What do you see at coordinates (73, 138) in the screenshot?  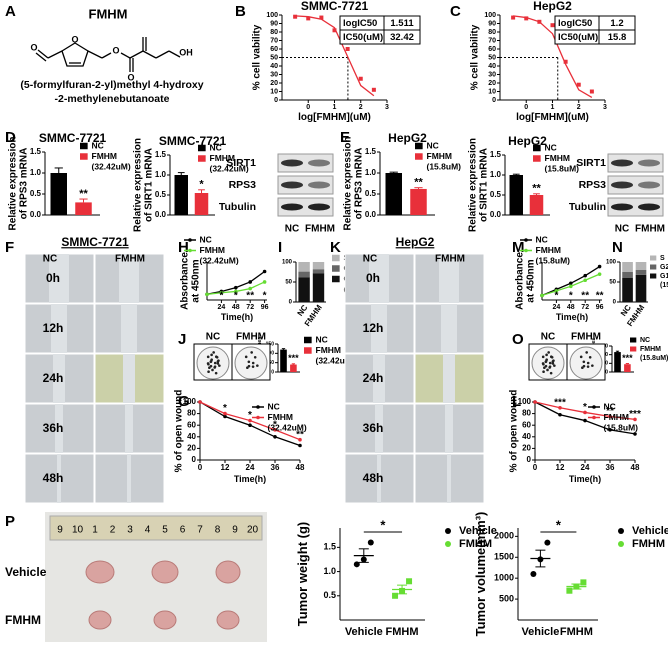 I see `chart-title: SMMC-7721` at bounding box center [73, 138].